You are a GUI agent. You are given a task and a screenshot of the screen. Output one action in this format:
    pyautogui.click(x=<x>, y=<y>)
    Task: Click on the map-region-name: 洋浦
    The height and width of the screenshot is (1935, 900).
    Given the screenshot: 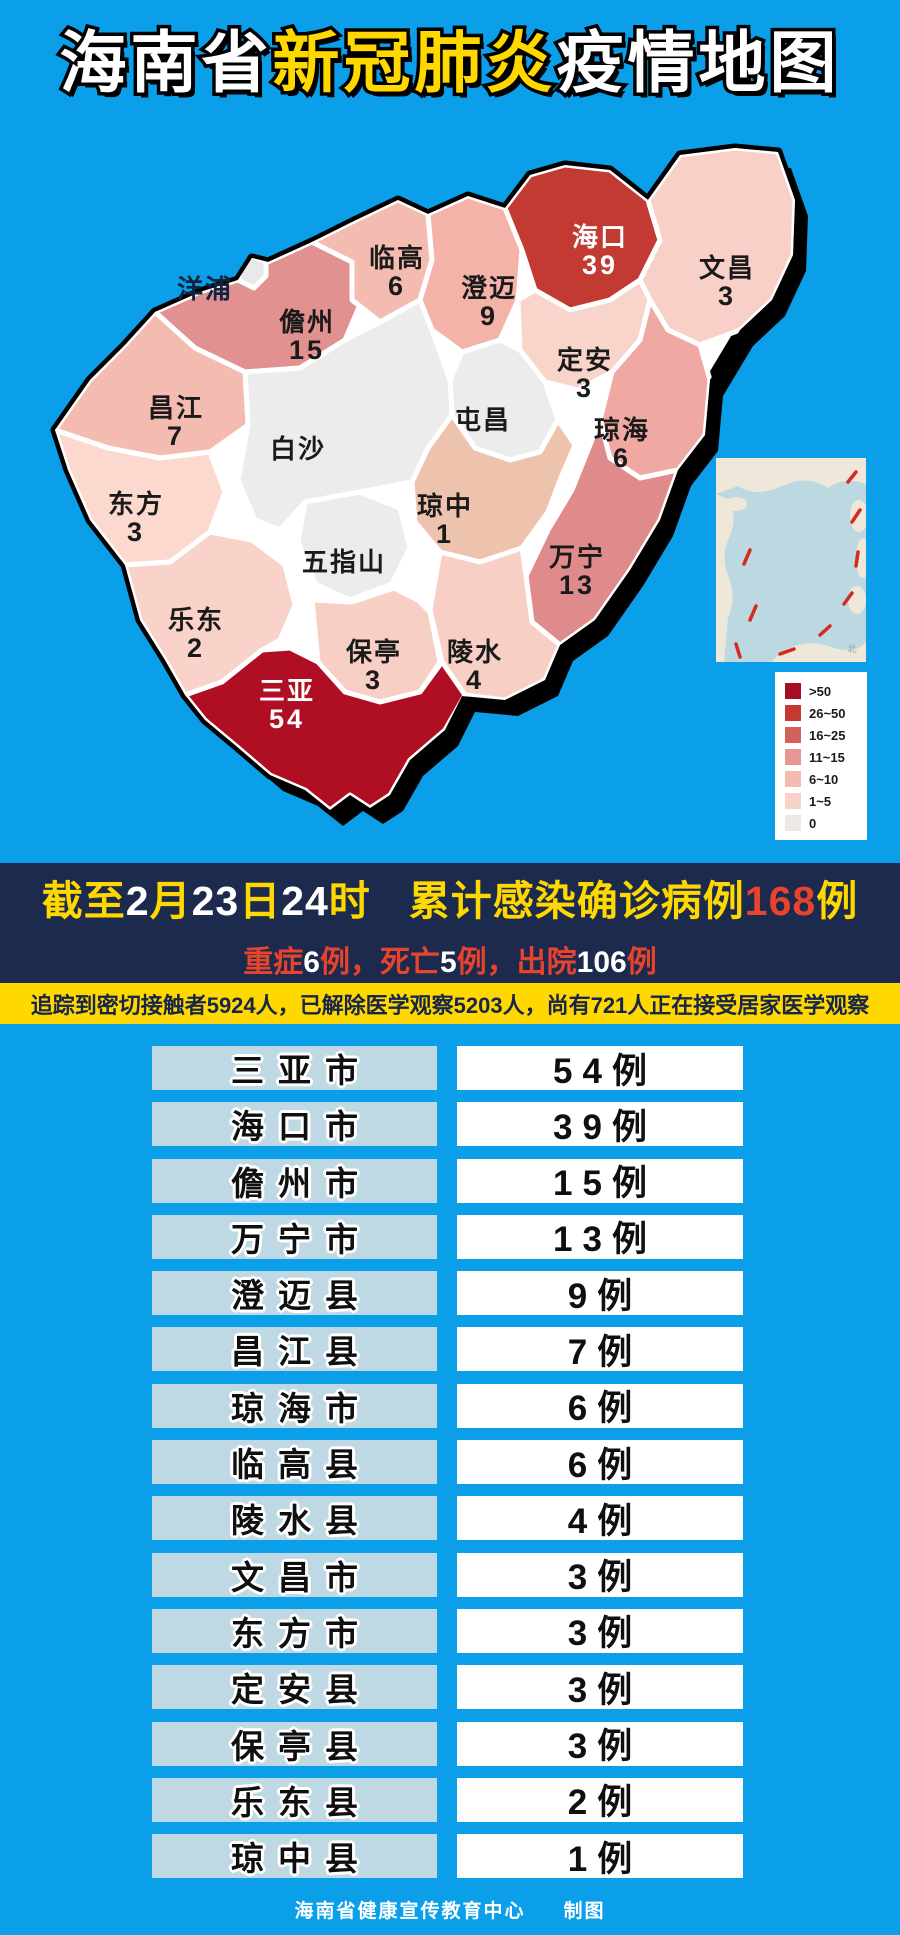 What is the action you would take?
    pyautogui.click(x=205, y=289)
    